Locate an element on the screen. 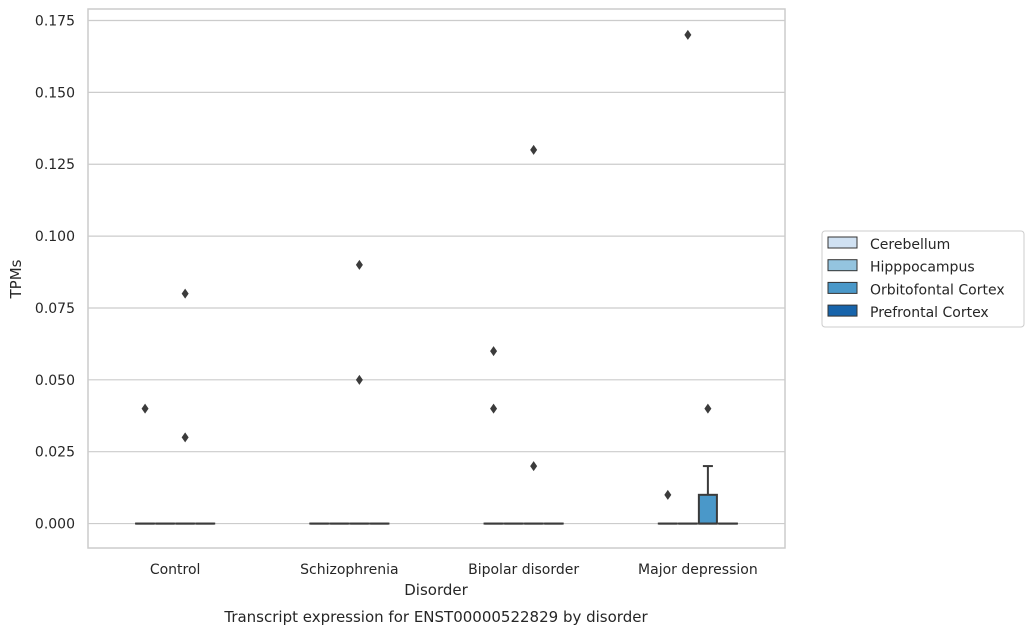 The height and width of the screenshot is (634, 1033). boxes is located at coordinates (436, 495).